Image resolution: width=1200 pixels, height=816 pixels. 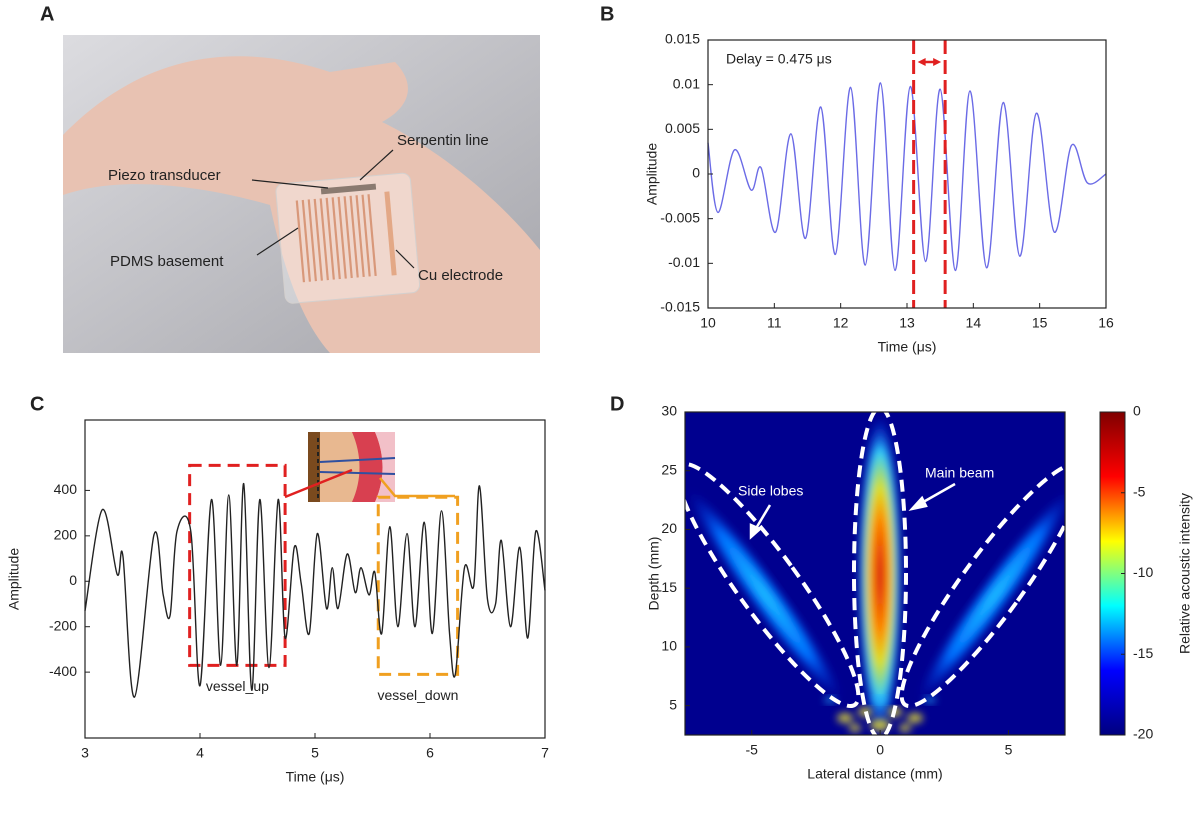 What do you see at coordinates (669, 411) in the screenshot?
I see `y-tick-label: 30` at bounding box center [669, 411].